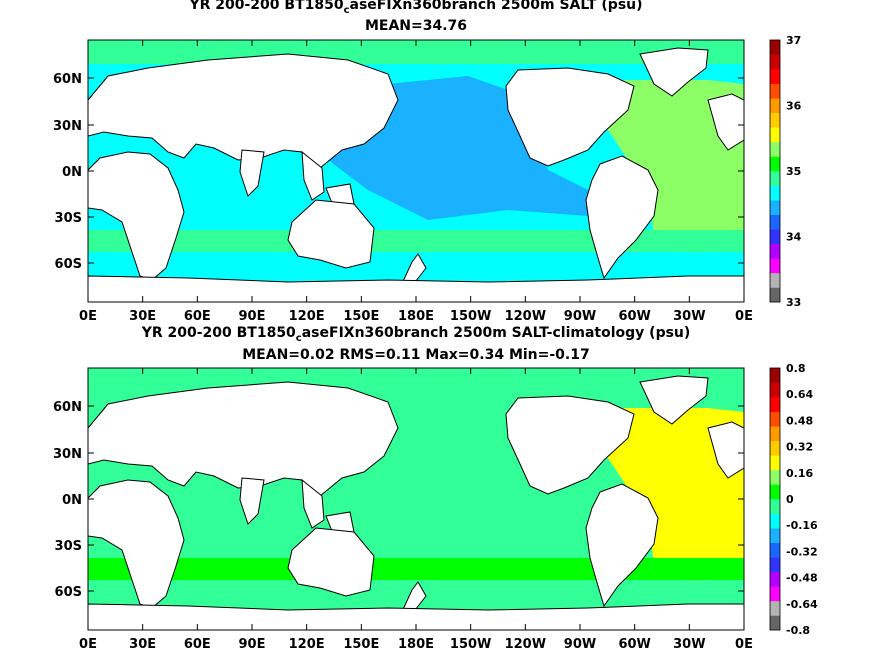  I want to click on colorbar-label: 0.8, so click(796, 368).